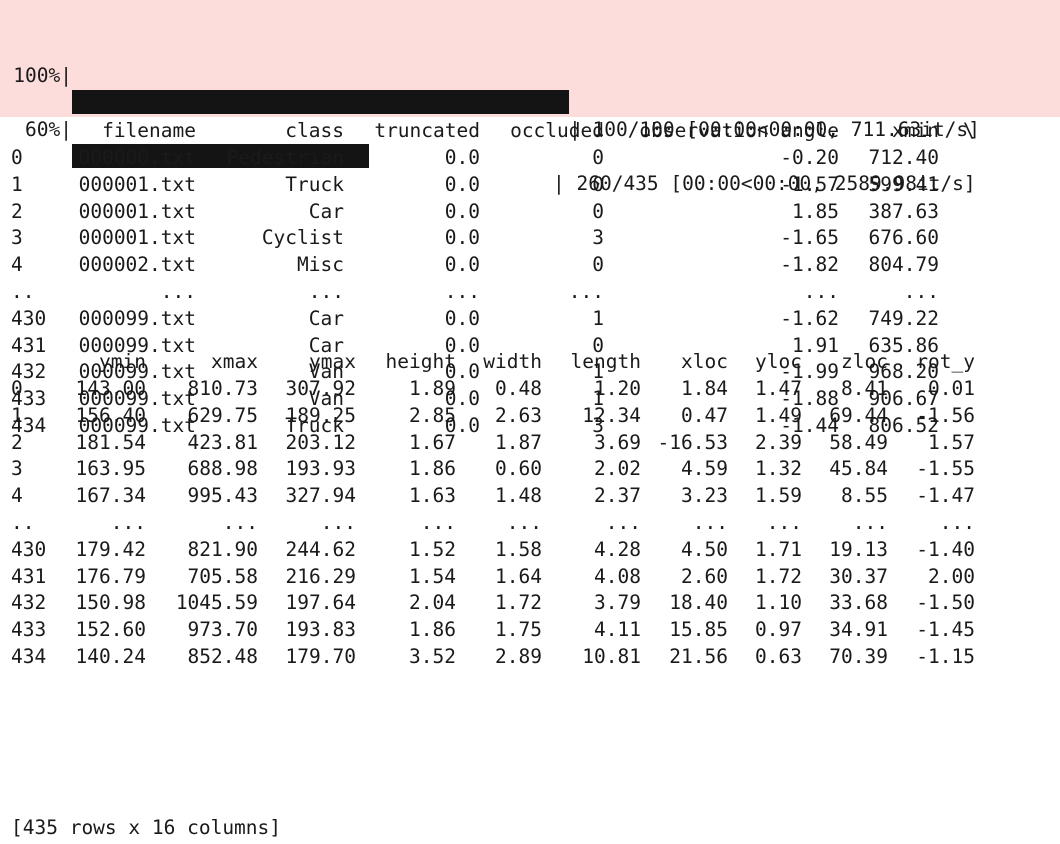 This screenshot has height=844, width=1060. What do you see at coordinates (704, 388) in the screenshot?
I see `table-cell: 1.84` at bounding box center [704, 388].